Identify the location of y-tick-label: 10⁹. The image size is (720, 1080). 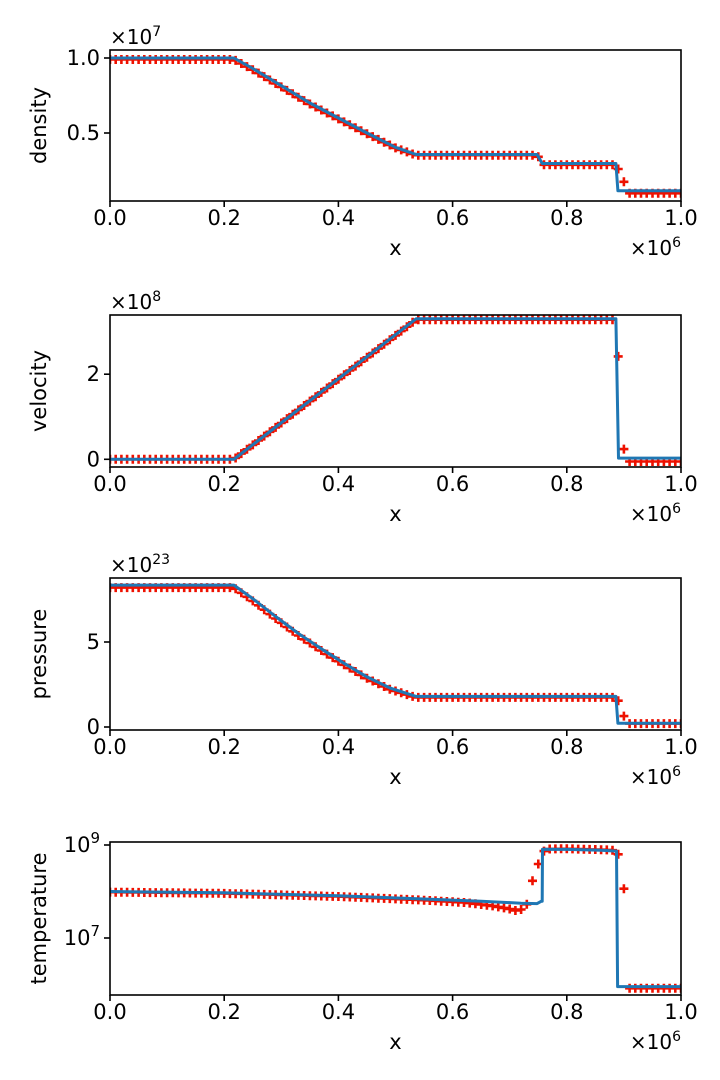
(82, 843).